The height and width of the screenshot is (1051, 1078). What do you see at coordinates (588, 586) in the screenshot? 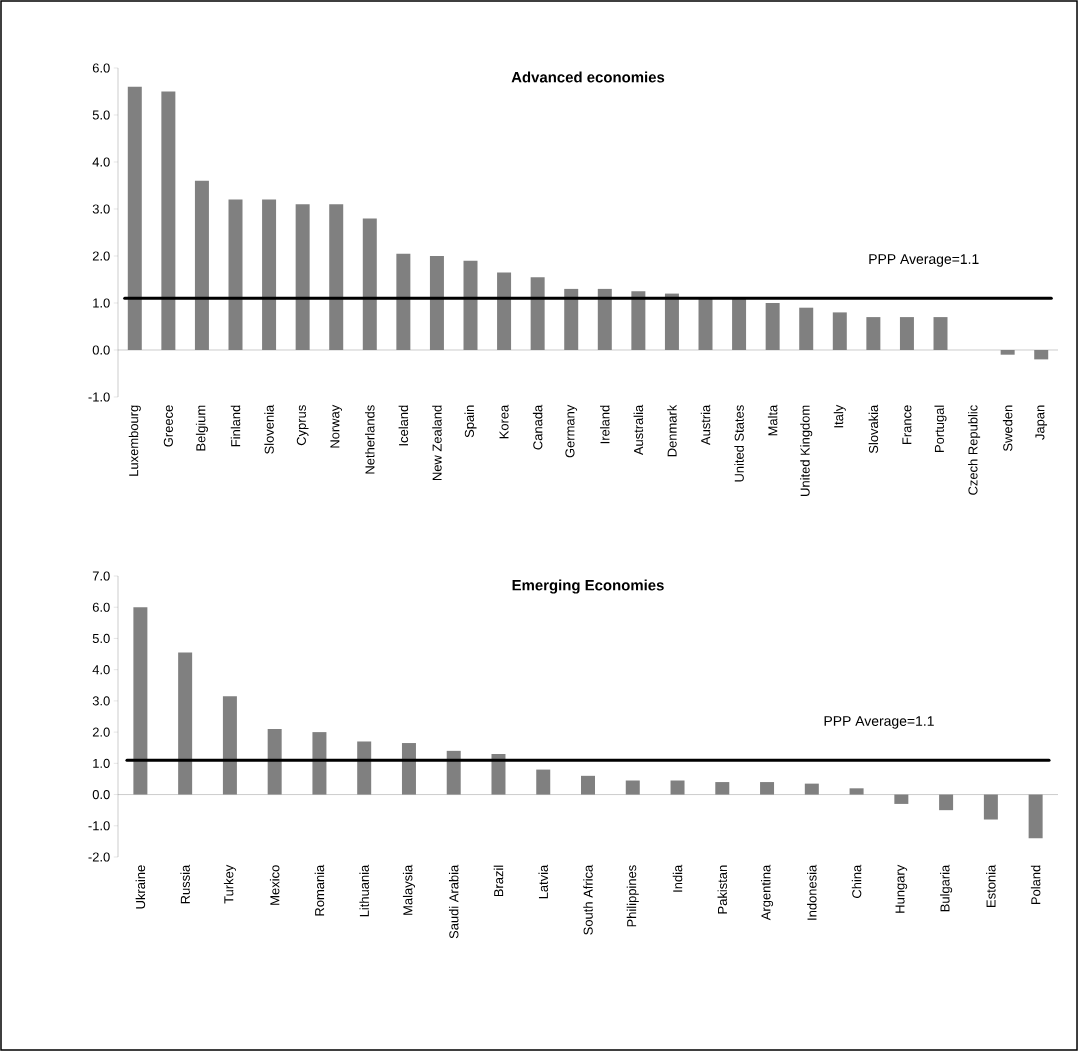
I see `chart-title: Emerging Economies` at bounding box center [588, 586].